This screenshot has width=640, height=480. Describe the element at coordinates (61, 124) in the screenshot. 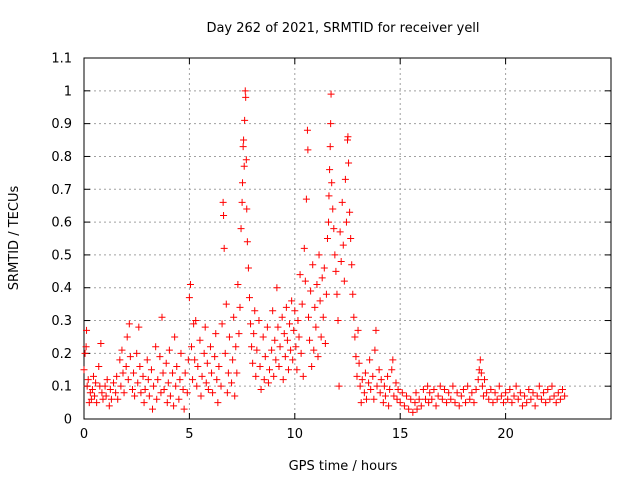

I see `y-tick-label: 0.9` at that location.